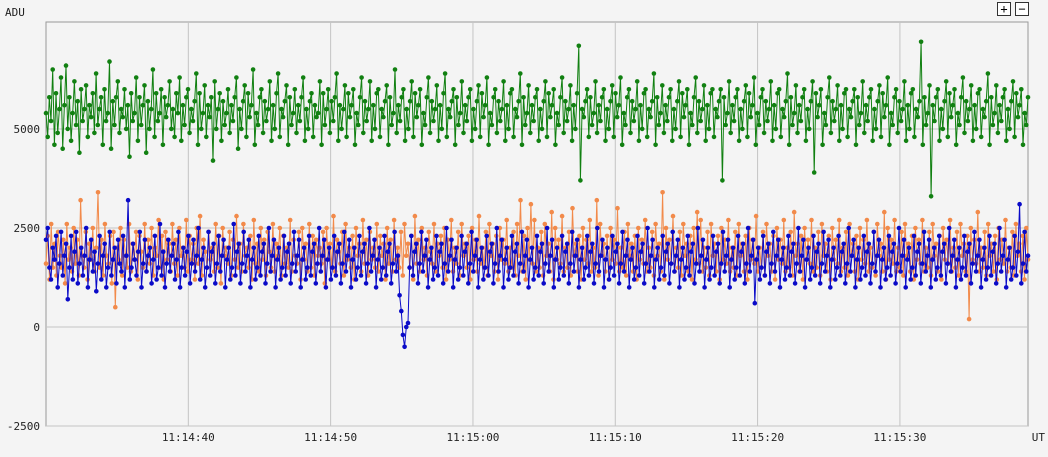 Image resolution: width=1048 pixels, height=457 pixels. Describe the element at coordinates (1039, 437) in the screenshot. I see `x-axis-label: UT` at that location.